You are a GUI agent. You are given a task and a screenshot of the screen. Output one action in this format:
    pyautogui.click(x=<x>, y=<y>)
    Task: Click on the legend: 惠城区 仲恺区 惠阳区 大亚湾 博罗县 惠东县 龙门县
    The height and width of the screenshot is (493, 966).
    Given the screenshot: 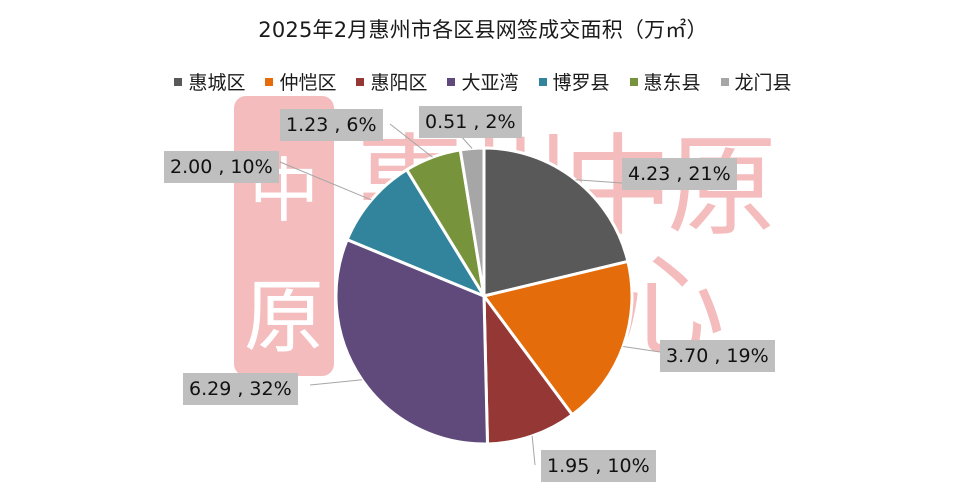 What is the action you would take?
    pyautogui.click(x=483, y=81)
    